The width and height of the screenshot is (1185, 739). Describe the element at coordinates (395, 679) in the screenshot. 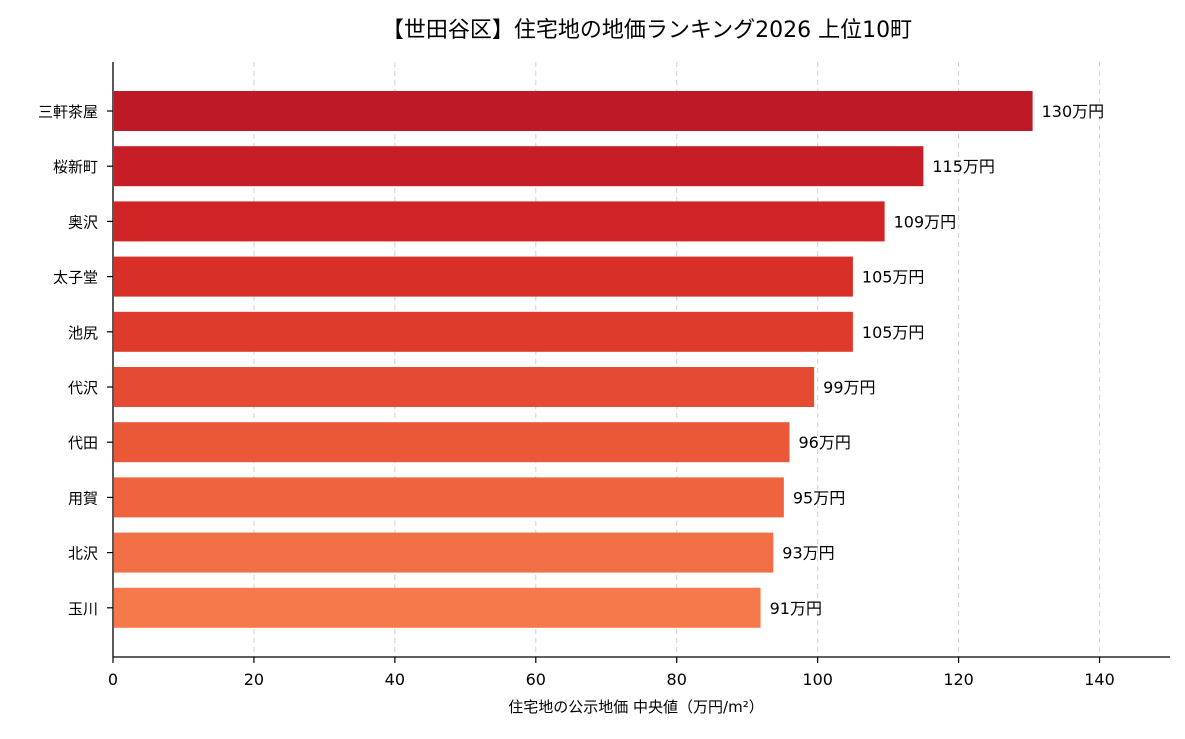

I see `x-tick-label: 40` at that location.